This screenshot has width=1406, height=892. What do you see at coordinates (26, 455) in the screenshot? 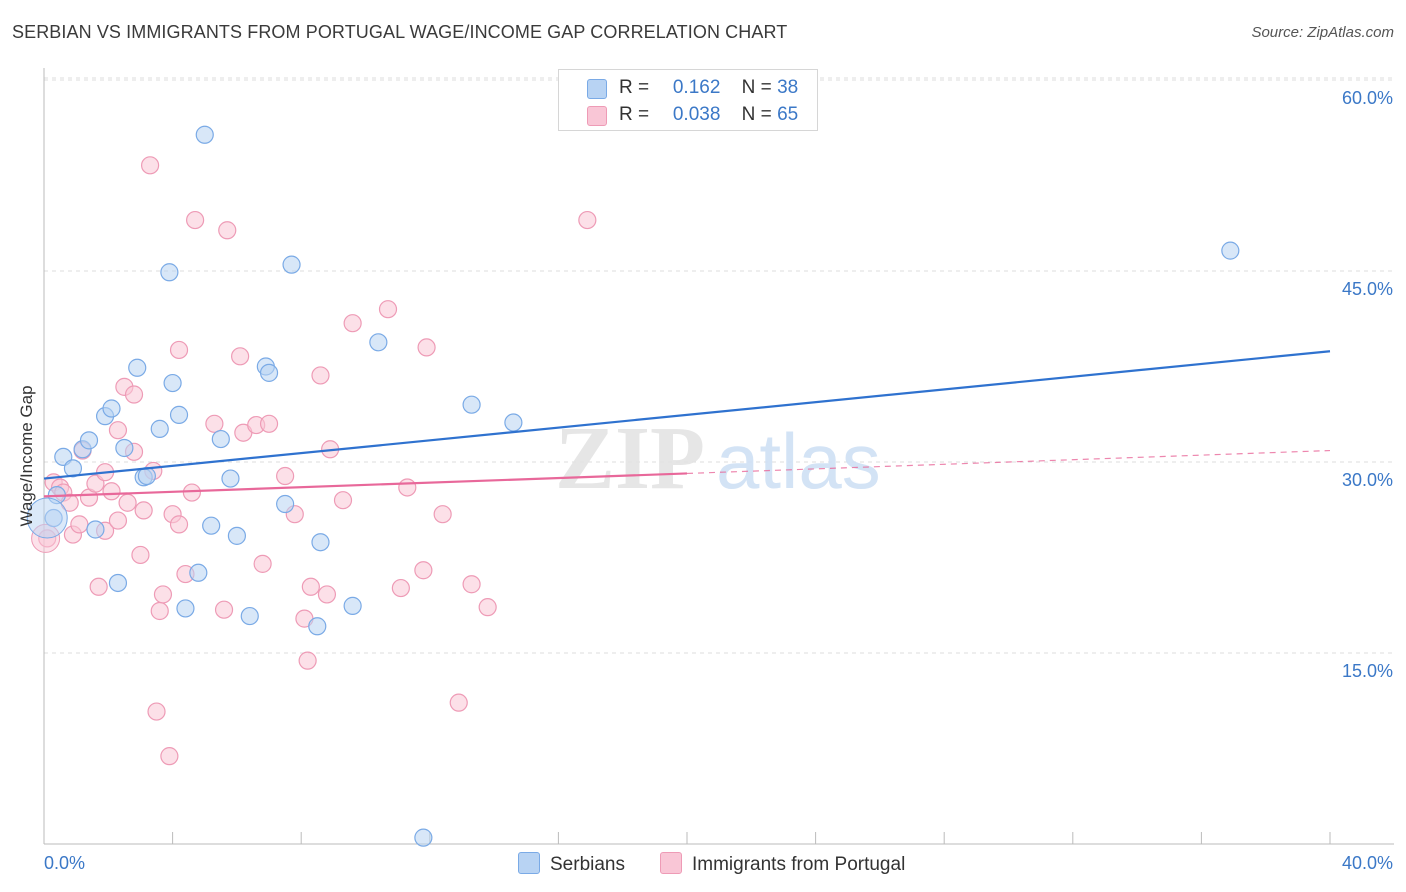
I see `y-axis-title: Wage/Income Gap` at bounding box center [26, 455].